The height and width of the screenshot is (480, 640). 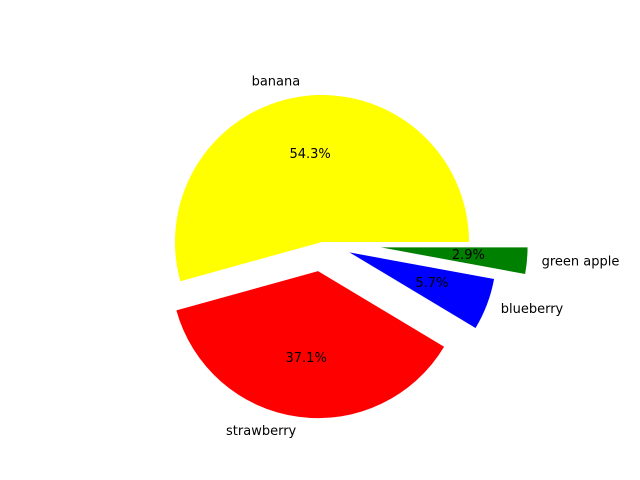 I want to click on pie-slice-strawberry, so click(x=310, y=345).